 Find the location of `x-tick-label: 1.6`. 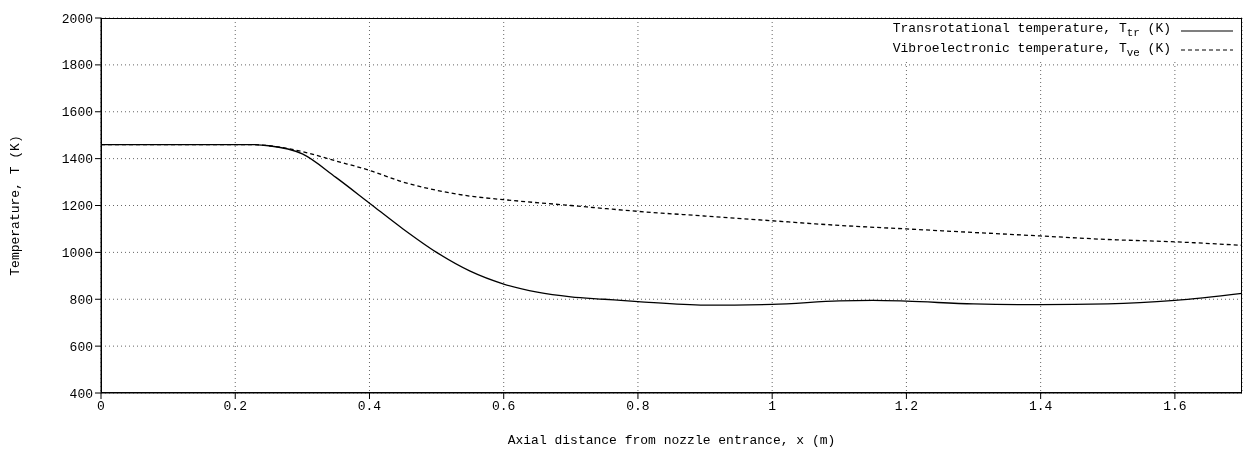

x-tick-label: 1.6 is located at coordinates (1175, 407).